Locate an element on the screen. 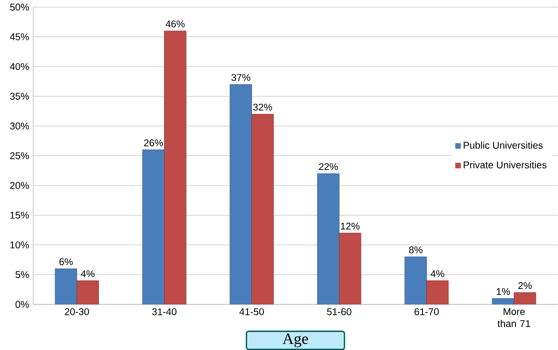  x-tick-label: More than 71 is located at coordinates (514, 318).